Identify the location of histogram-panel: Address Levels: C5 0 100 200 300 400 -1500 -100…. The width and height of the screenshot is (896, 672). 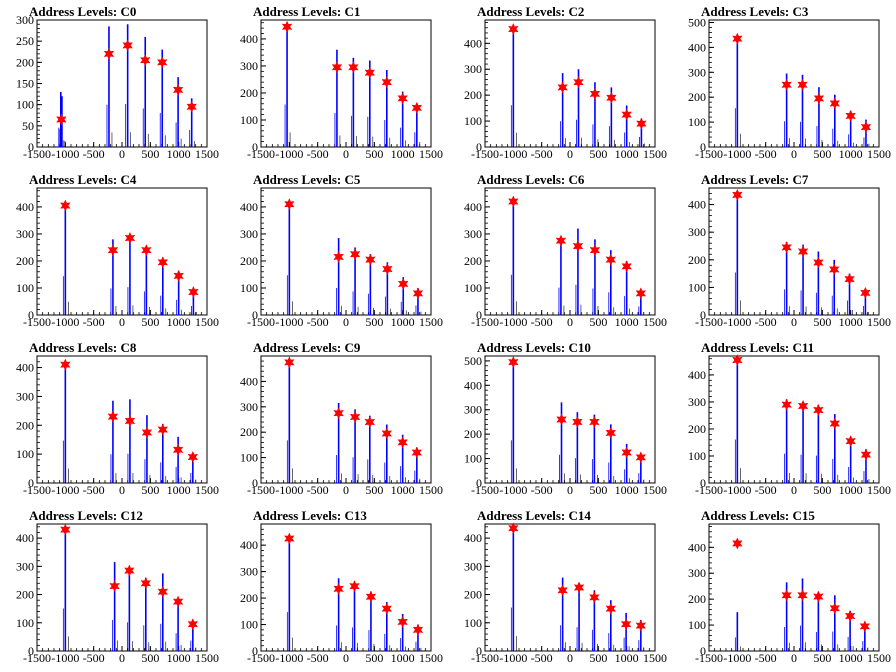
(336, 252).